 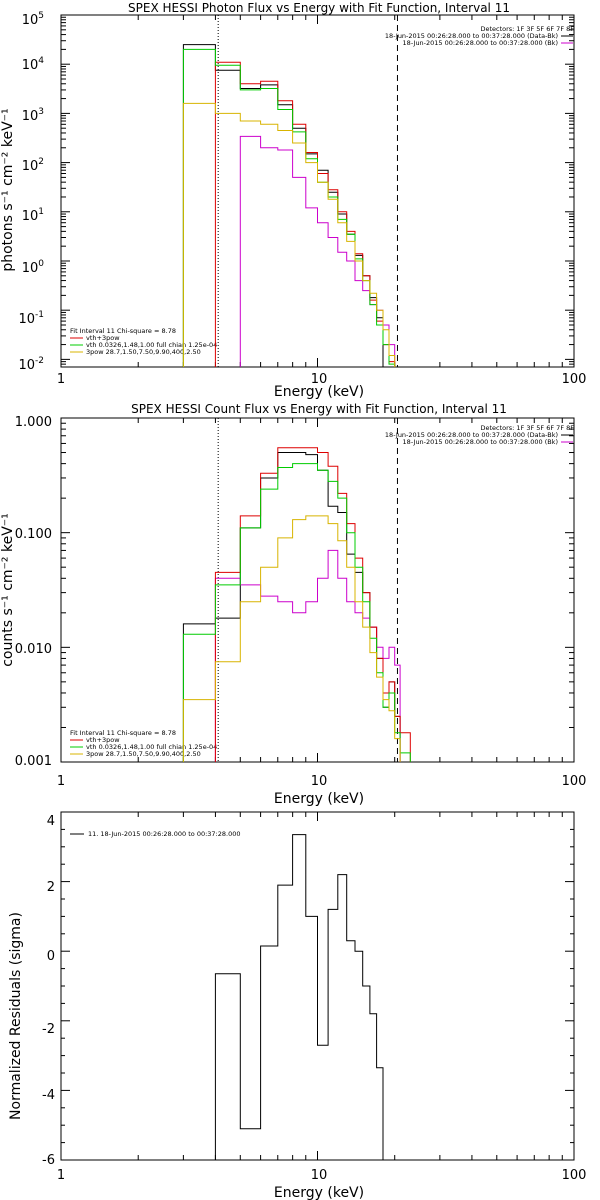 I want to click on residuals-xlabel: Energy (keV), so click(x=319, y=1192).